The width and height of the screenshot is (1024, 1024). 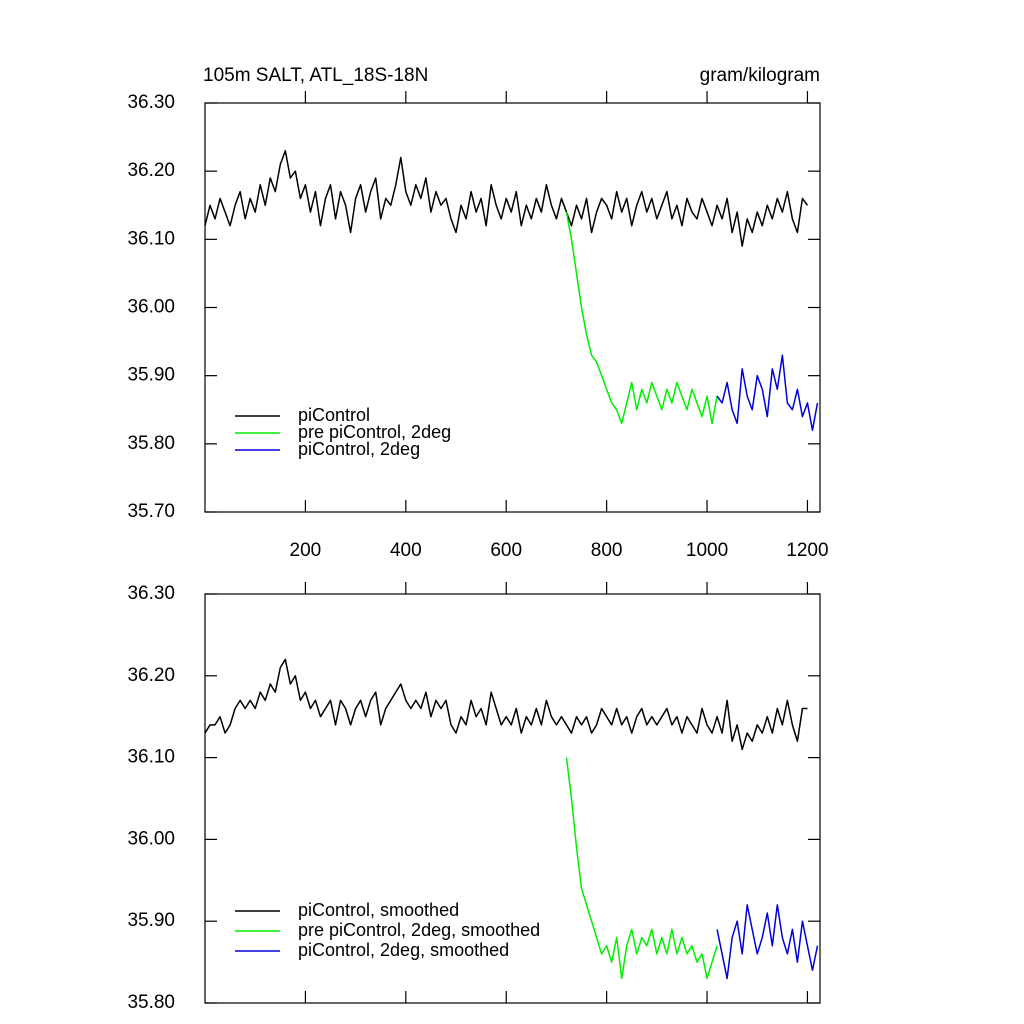 I want to click on legend-label: pre piControl, 2deg, smoothed, so click(x=419, y=930).